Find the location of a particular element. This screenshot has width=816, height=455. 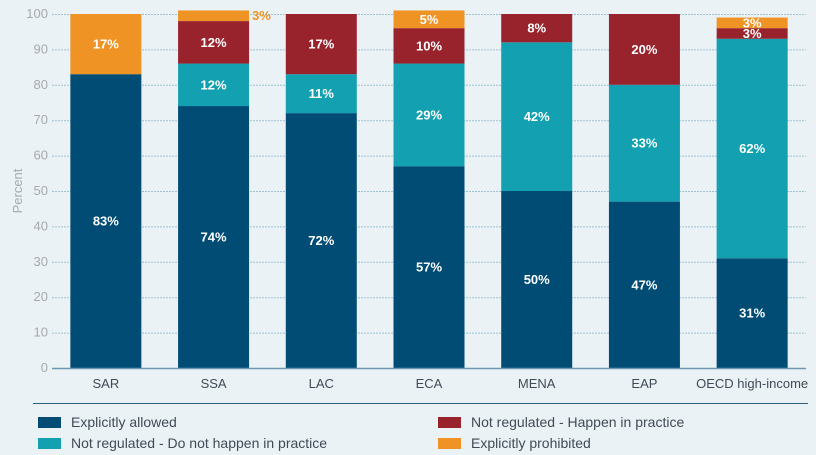

data-label: 31% is located at coordinates (752, 313).